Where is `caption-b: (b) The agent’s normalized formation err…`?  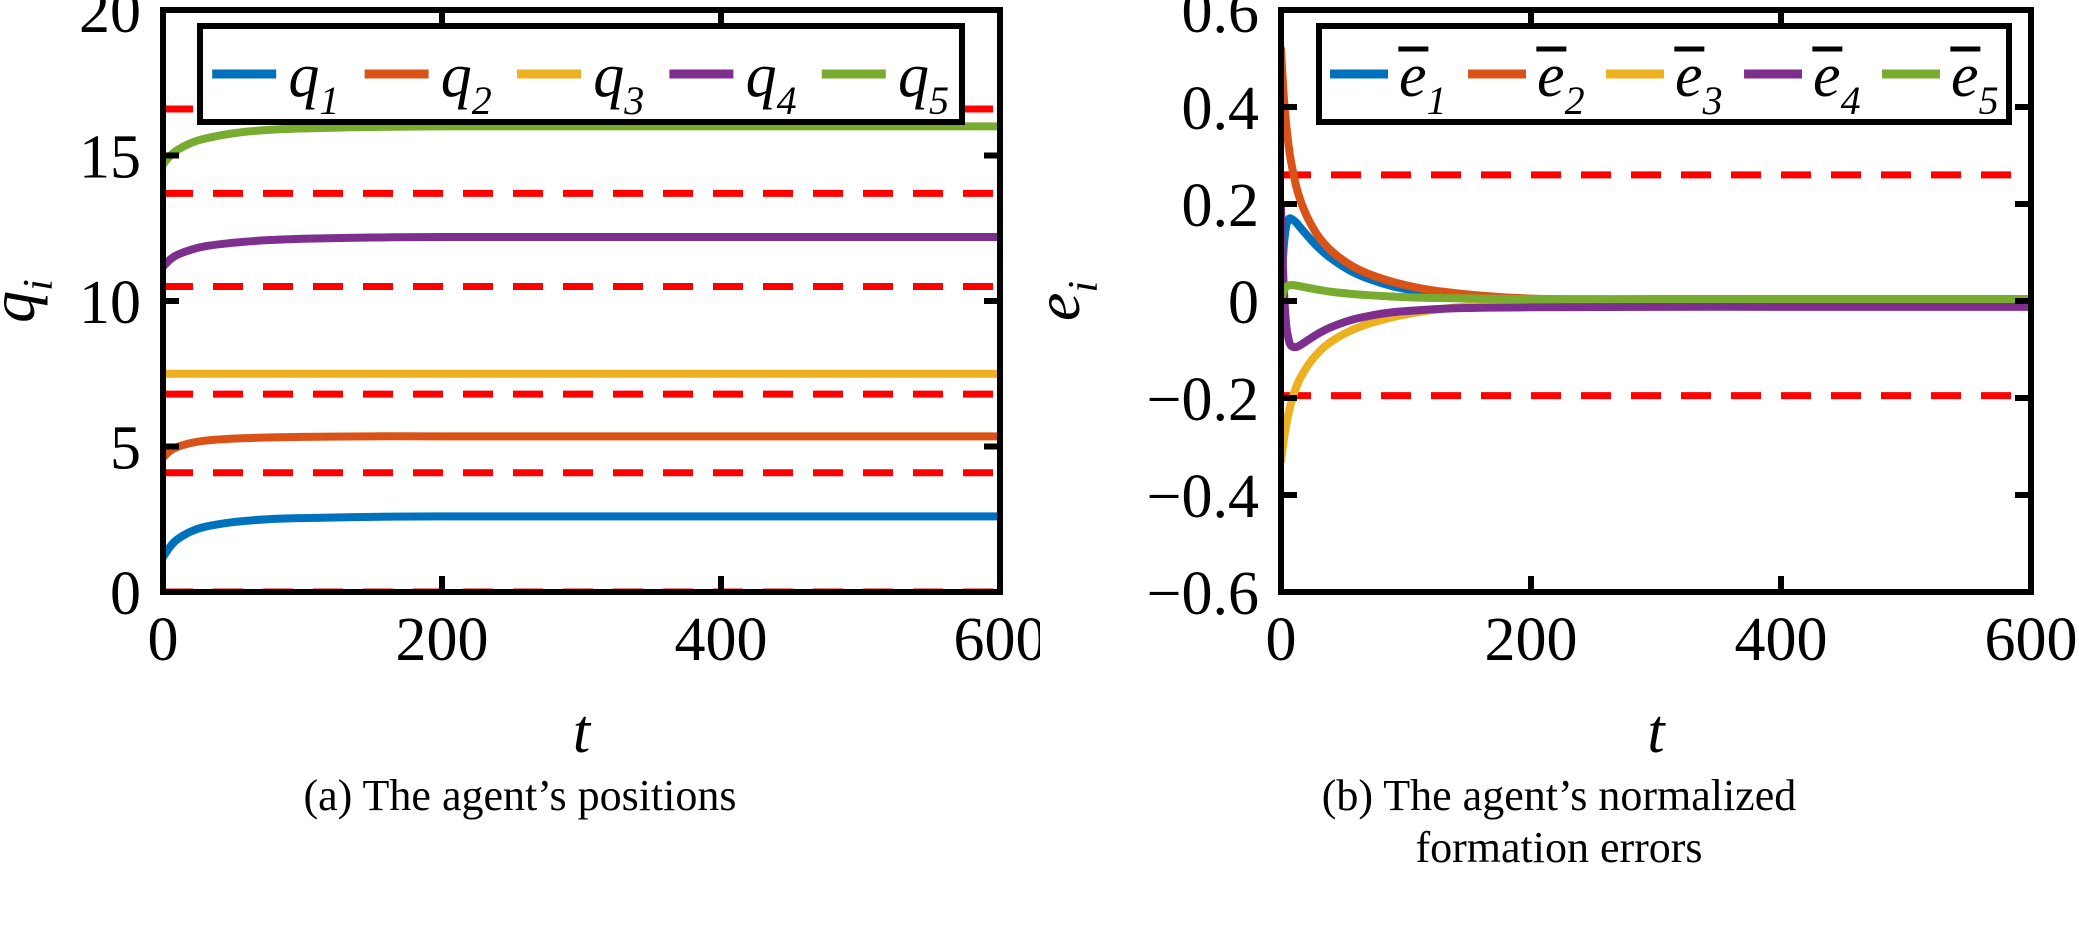 caption-b: (b) The agent’s normalized formation err… is located at coordinates (1559, 822).